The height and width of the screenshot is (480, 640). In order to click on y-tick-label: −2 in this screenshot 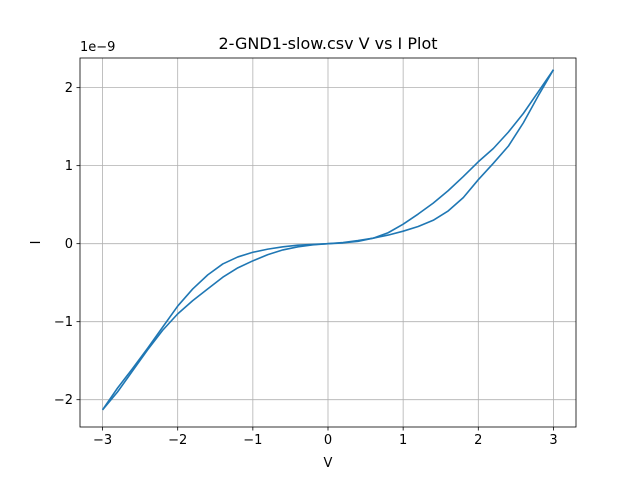, I will do `click(63, 400)`.